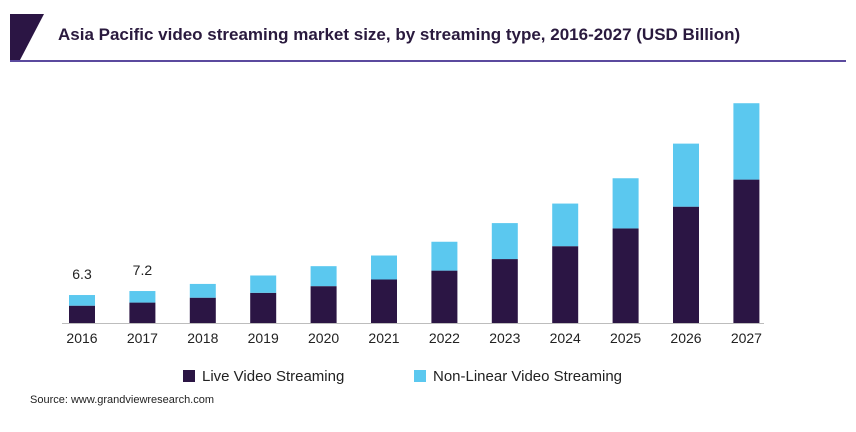  What do you see at coordinates (746, 251) in the screenshot?
I see `bar-live-2027` at bounding box center [746, 251].